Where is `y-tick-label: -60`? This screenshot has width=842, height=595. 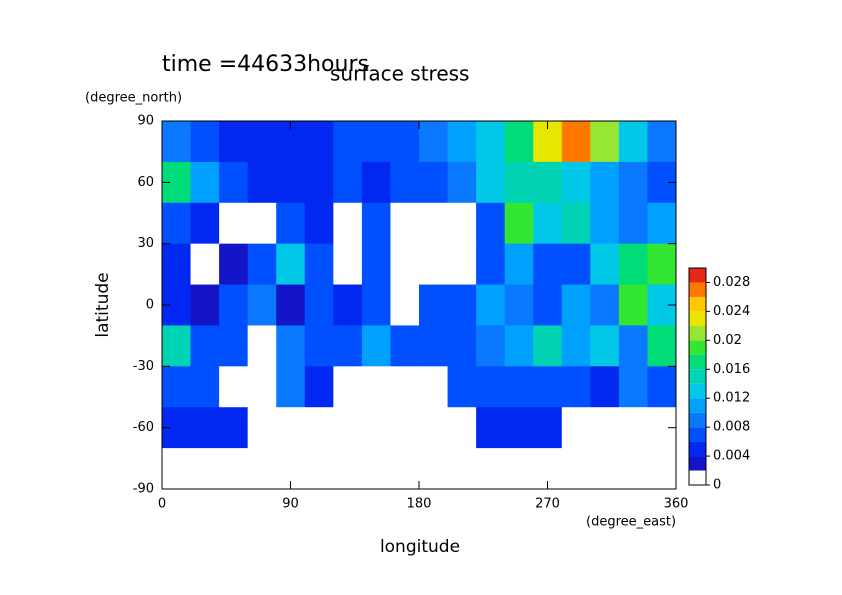 y-tick-label: -60 is located at coordinates (143, 427).